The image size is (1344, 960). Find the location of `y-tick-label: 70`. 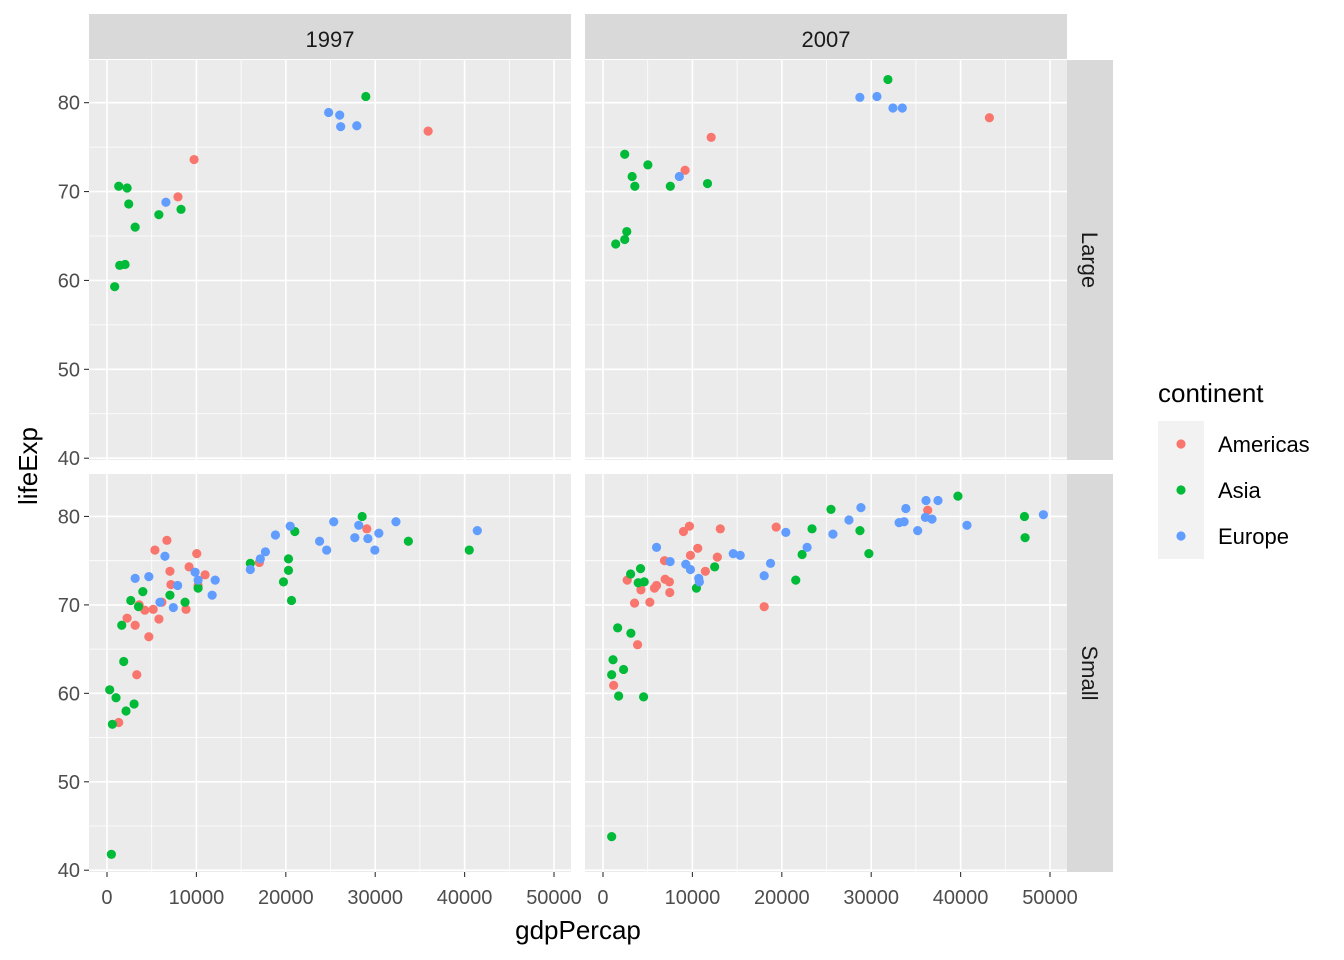

y-tick-label: 70 is located at coordinates (69, 606).